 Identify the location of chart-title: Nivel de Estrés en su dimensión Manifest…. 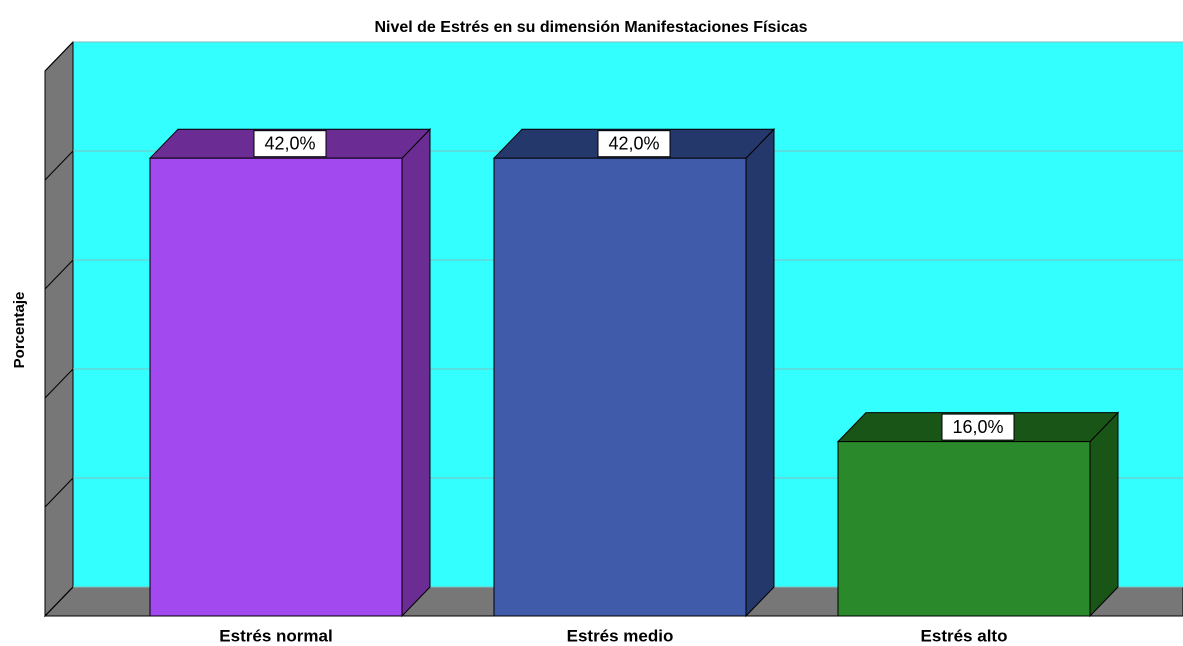
(590, 27).